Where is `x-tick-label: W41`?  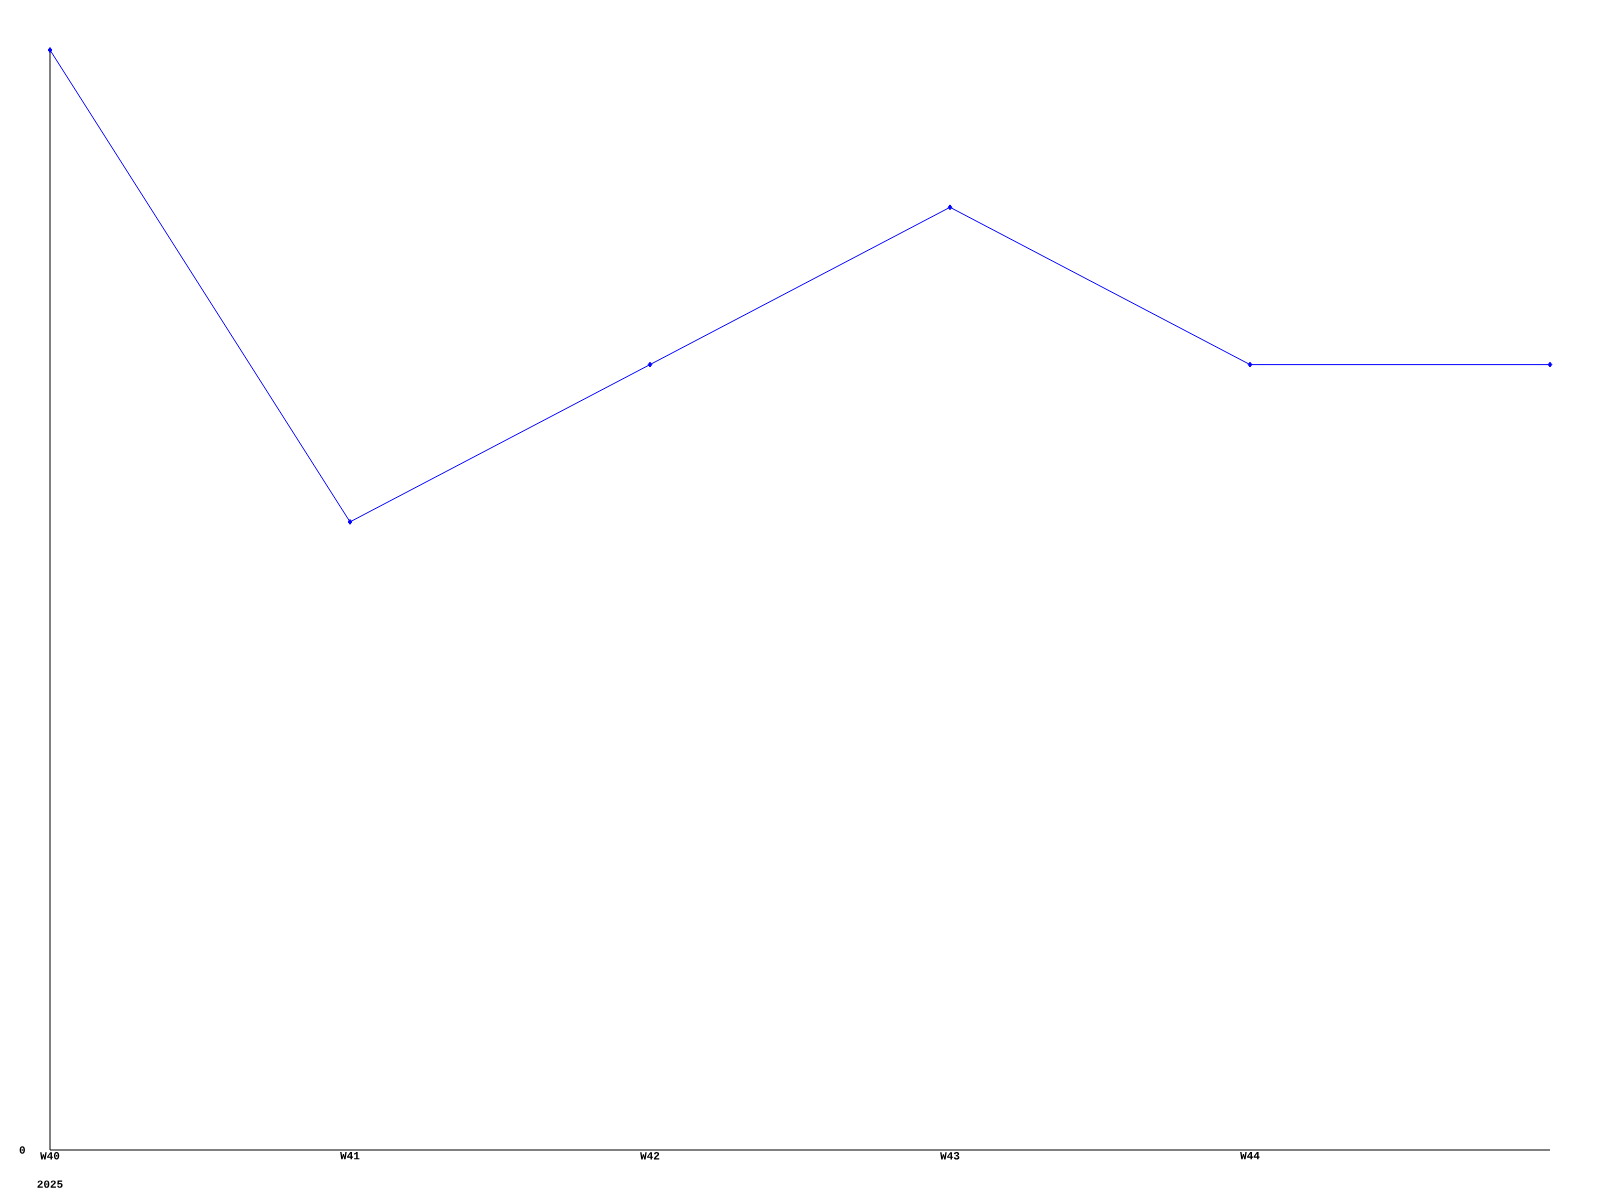
x-tick-label: W41 is located at coordinates (350, 1156).